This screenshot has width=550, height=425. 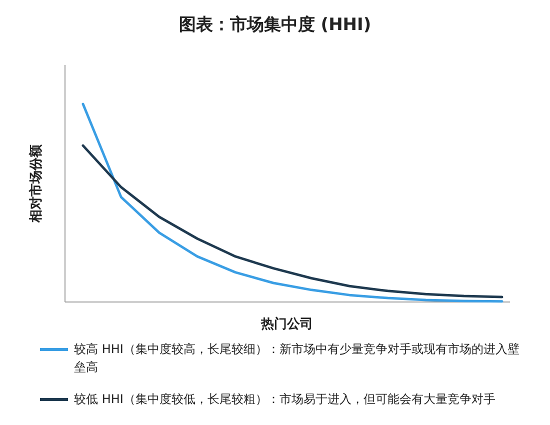 What do you see at coordinates (275, 25) in the screenshot?
I see `chart-title: 图表：市场集中度 (HHI)` at bounding box center [275, 25].